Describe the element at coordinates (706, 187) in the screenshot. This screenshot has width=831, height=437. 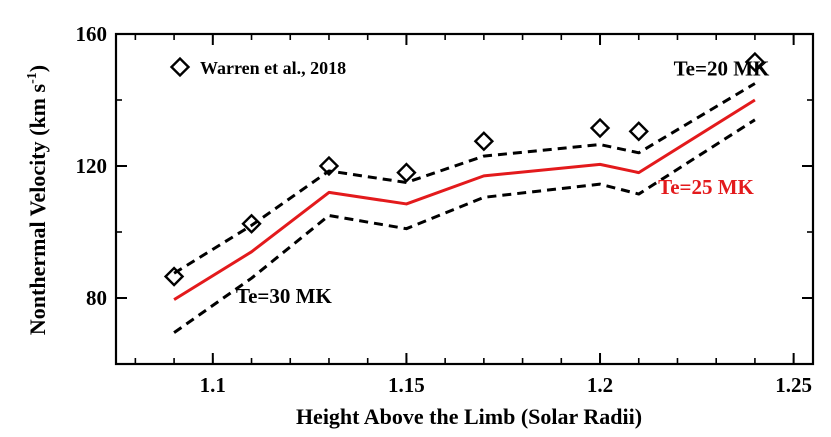
I see `series-label-te25: Te=25 MK` at that location.